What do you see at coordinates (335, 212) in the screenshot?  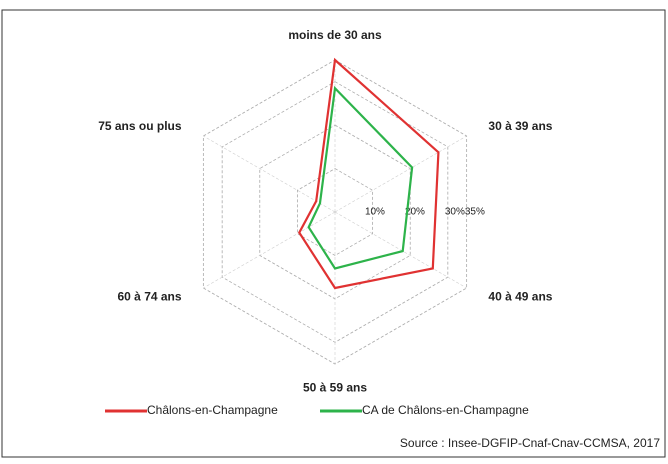 I see `grid-ring` at bounding box center [335, 212].